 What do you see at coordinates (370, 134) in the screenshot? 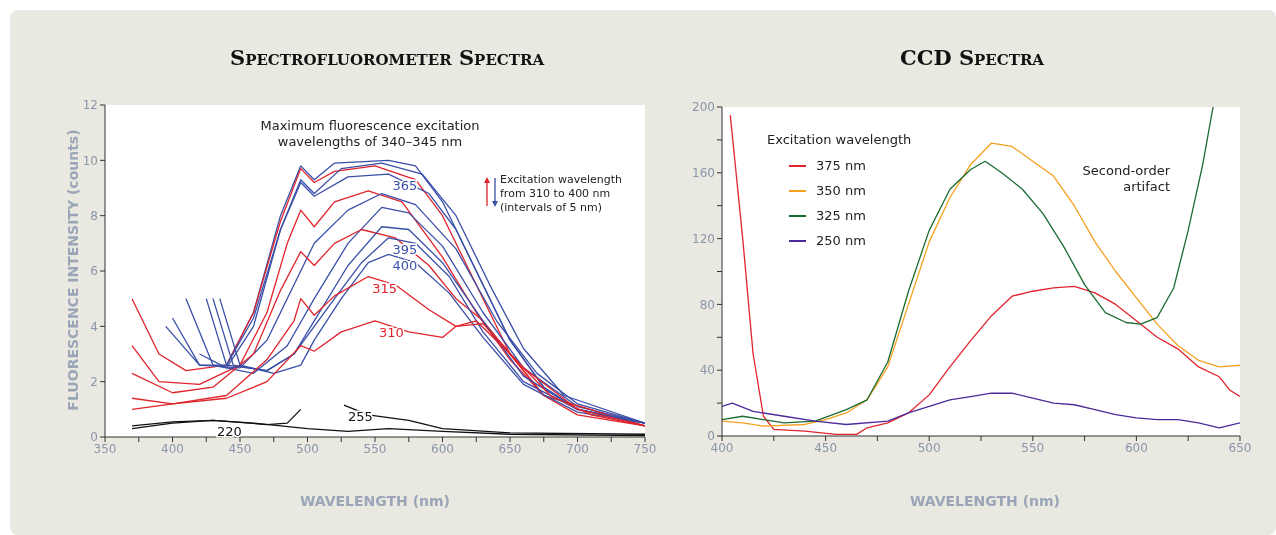
I see `annotation: Maximum fluorescence excitation wavelengths of 340–345 nm` at bounding box center [370, 134].